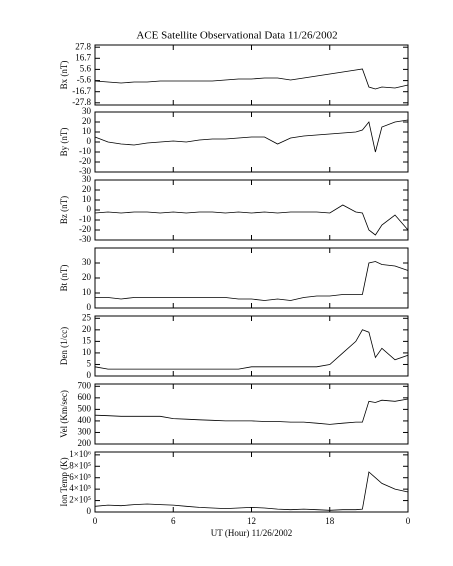 The width and height of the screenshot is (453, 566). What do you see at coordinates (83, 57) in the screenshot?
I see `y-tick-label: 16.7` at bounding box center [83, 57].